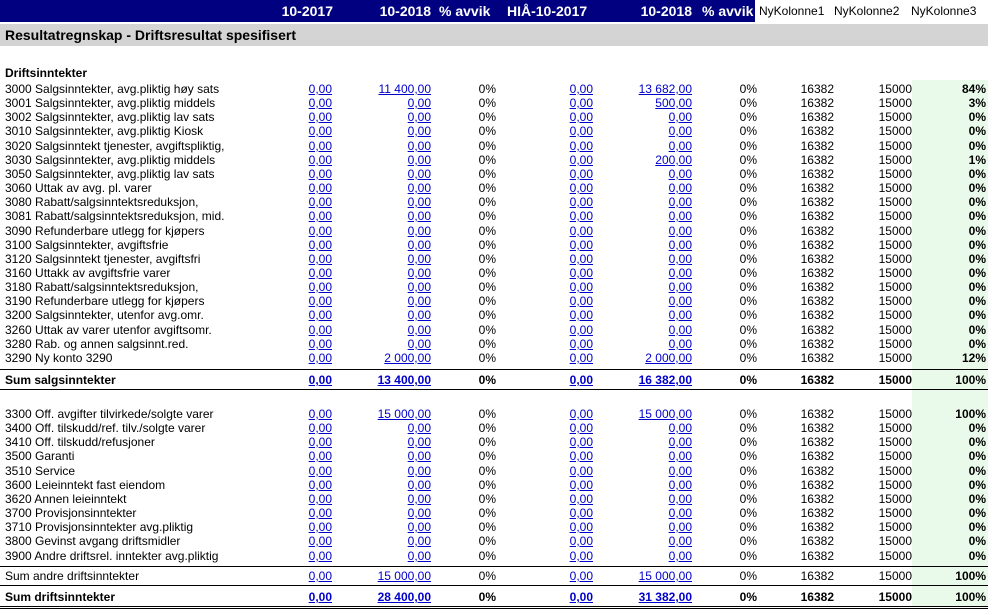  I want to click on cell-v2: 28 400,00, so click(404, 597).